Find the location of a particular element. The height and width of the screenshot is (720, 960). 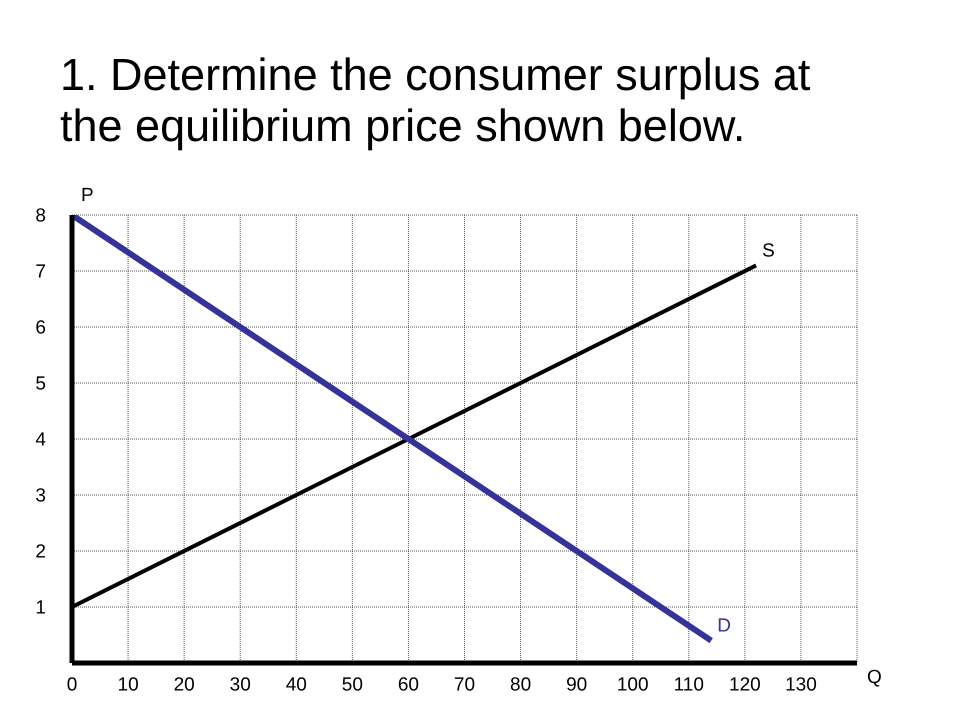

chart-title: 1. Determine the consumer surplus at the equilibrium price shown below. is located at coordinates (436, 100).